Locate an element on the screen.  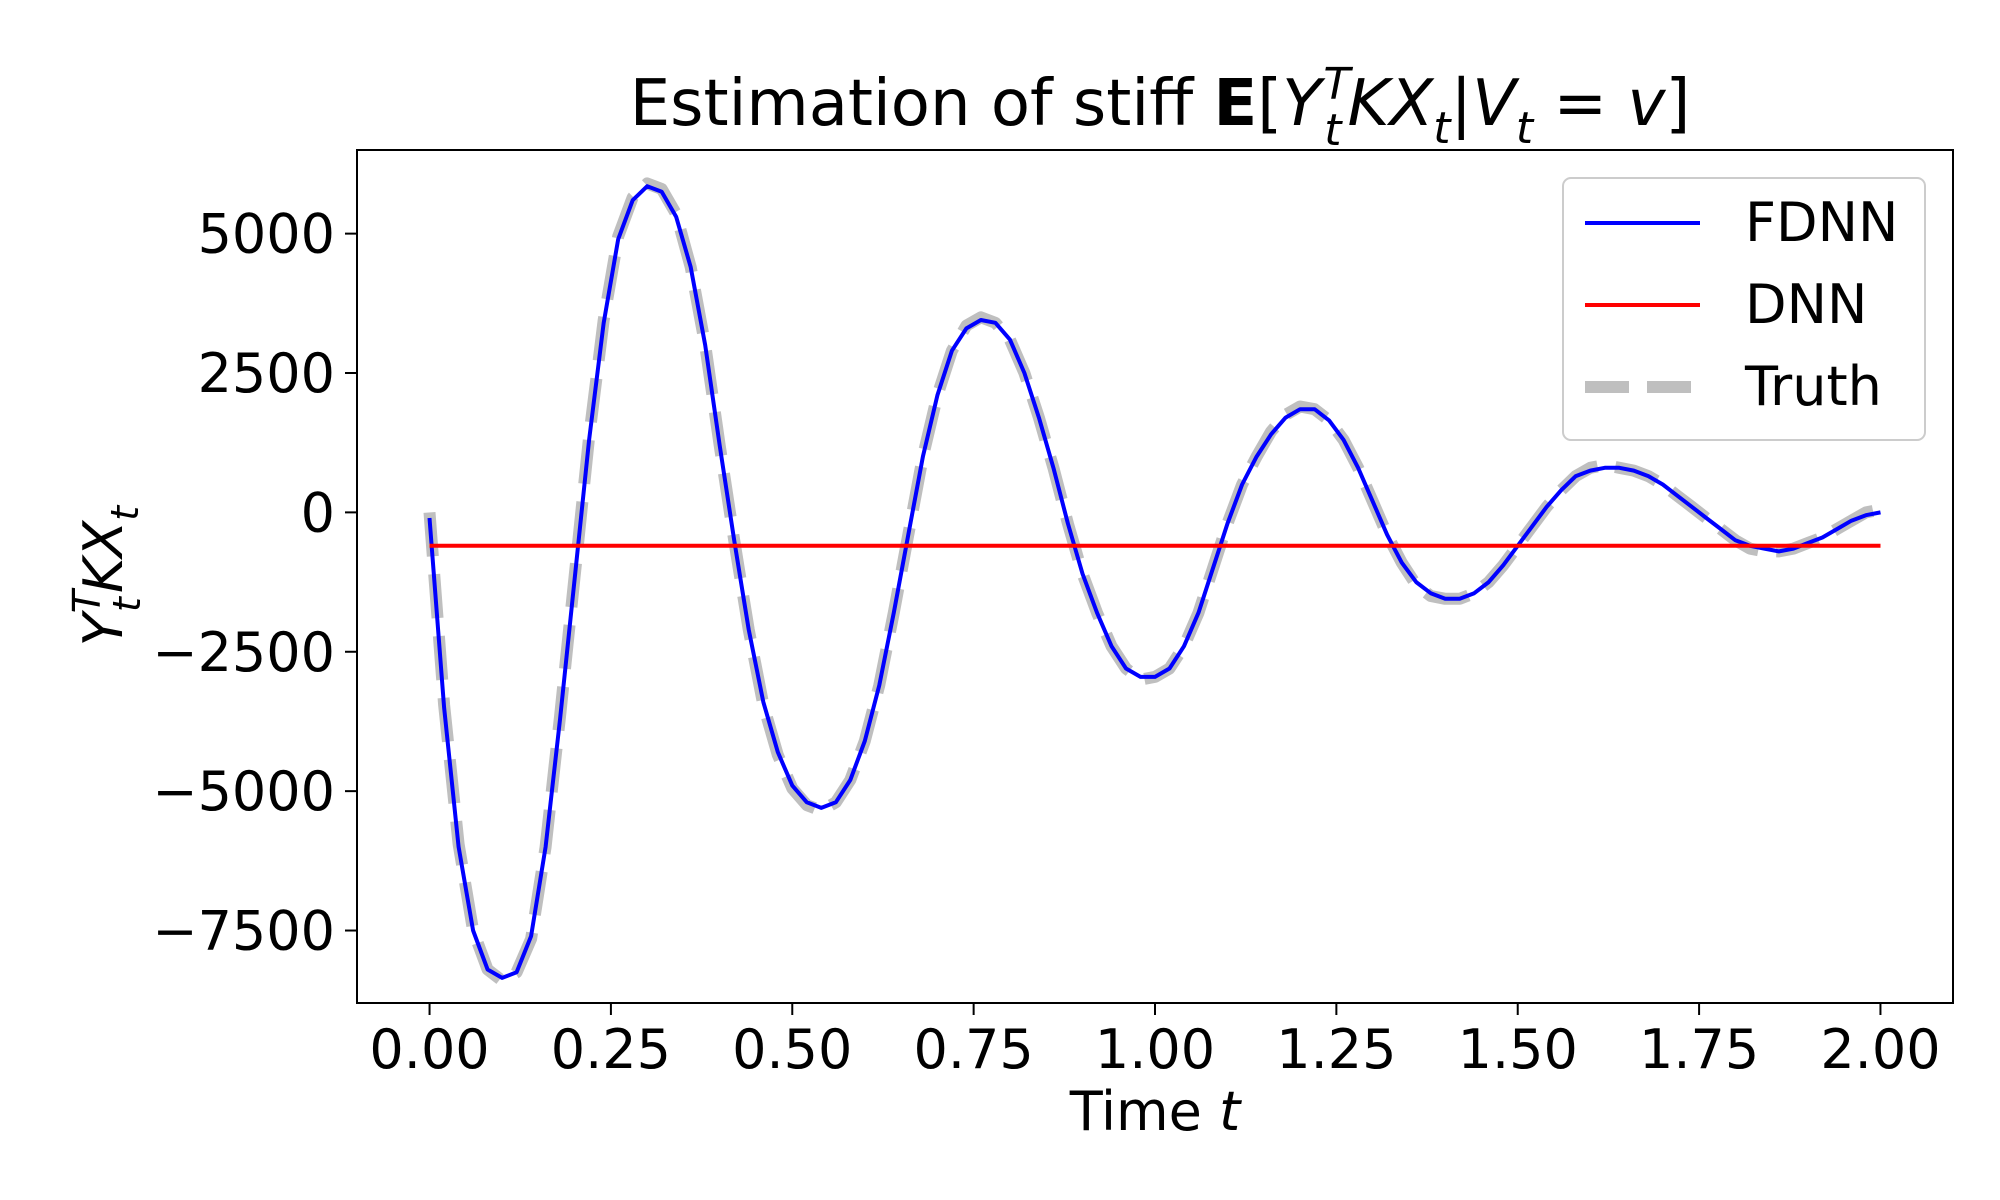
title-y-sub: t is located at coordinates (1333, 130).